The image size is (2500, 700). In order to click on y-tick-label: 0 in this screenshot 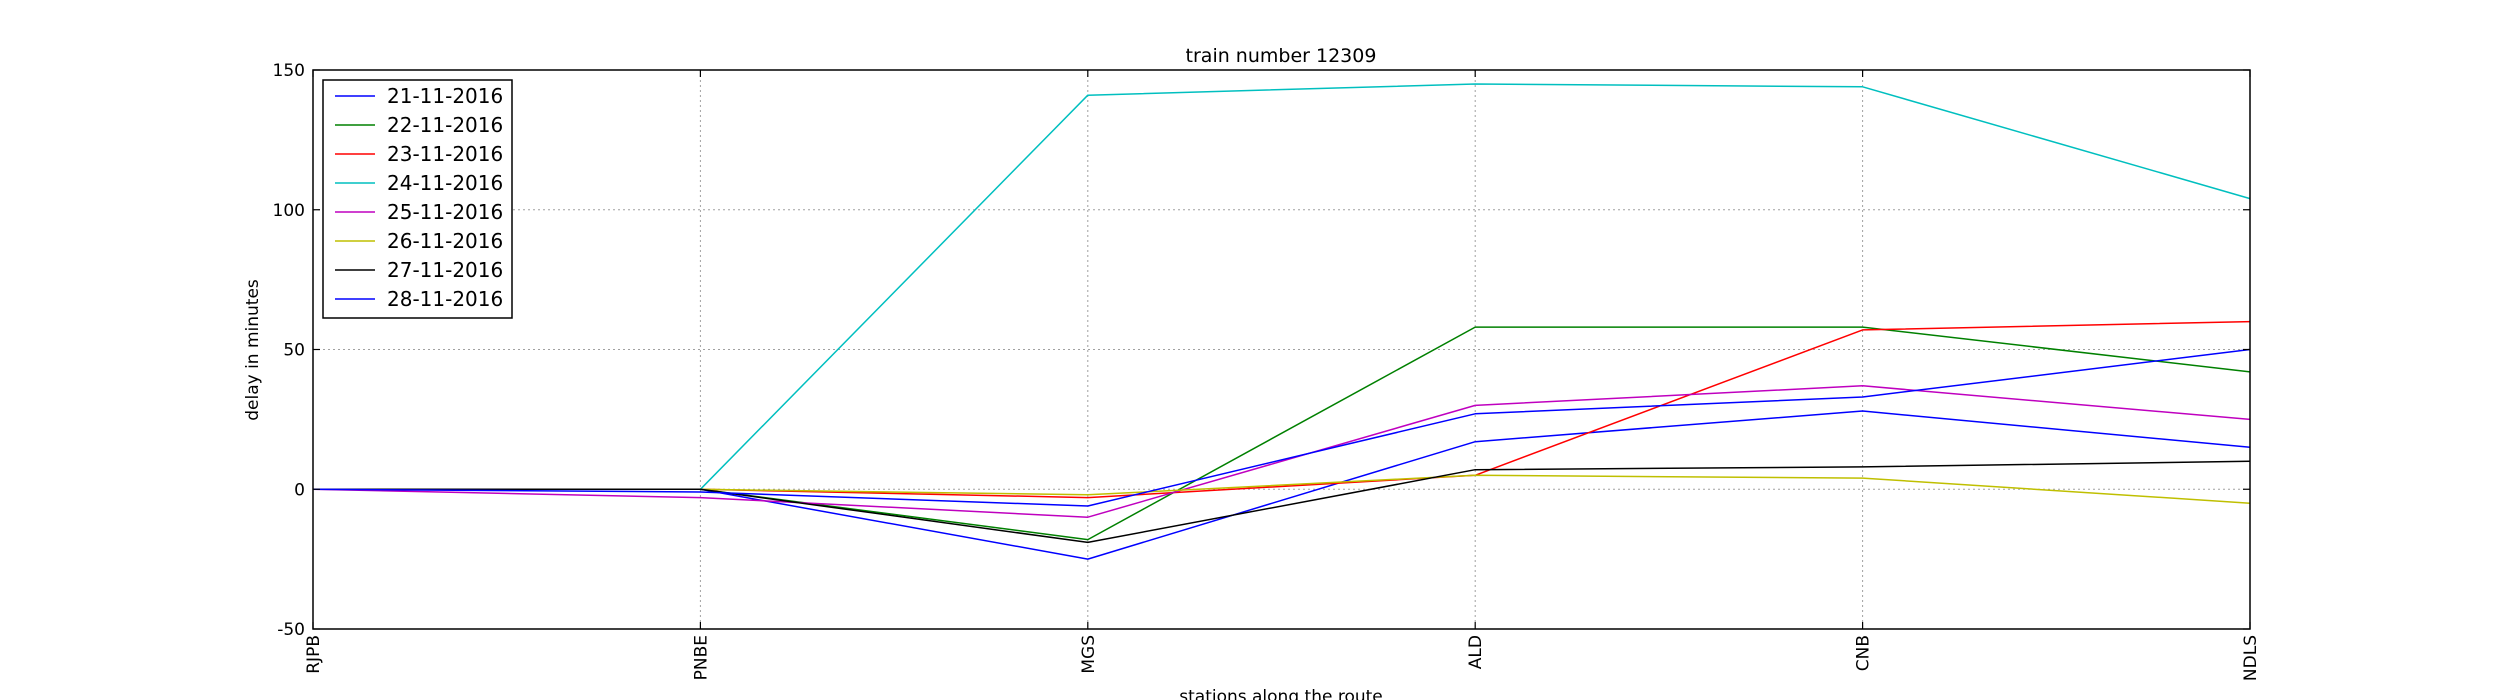, I will do `click(299, 490)`.